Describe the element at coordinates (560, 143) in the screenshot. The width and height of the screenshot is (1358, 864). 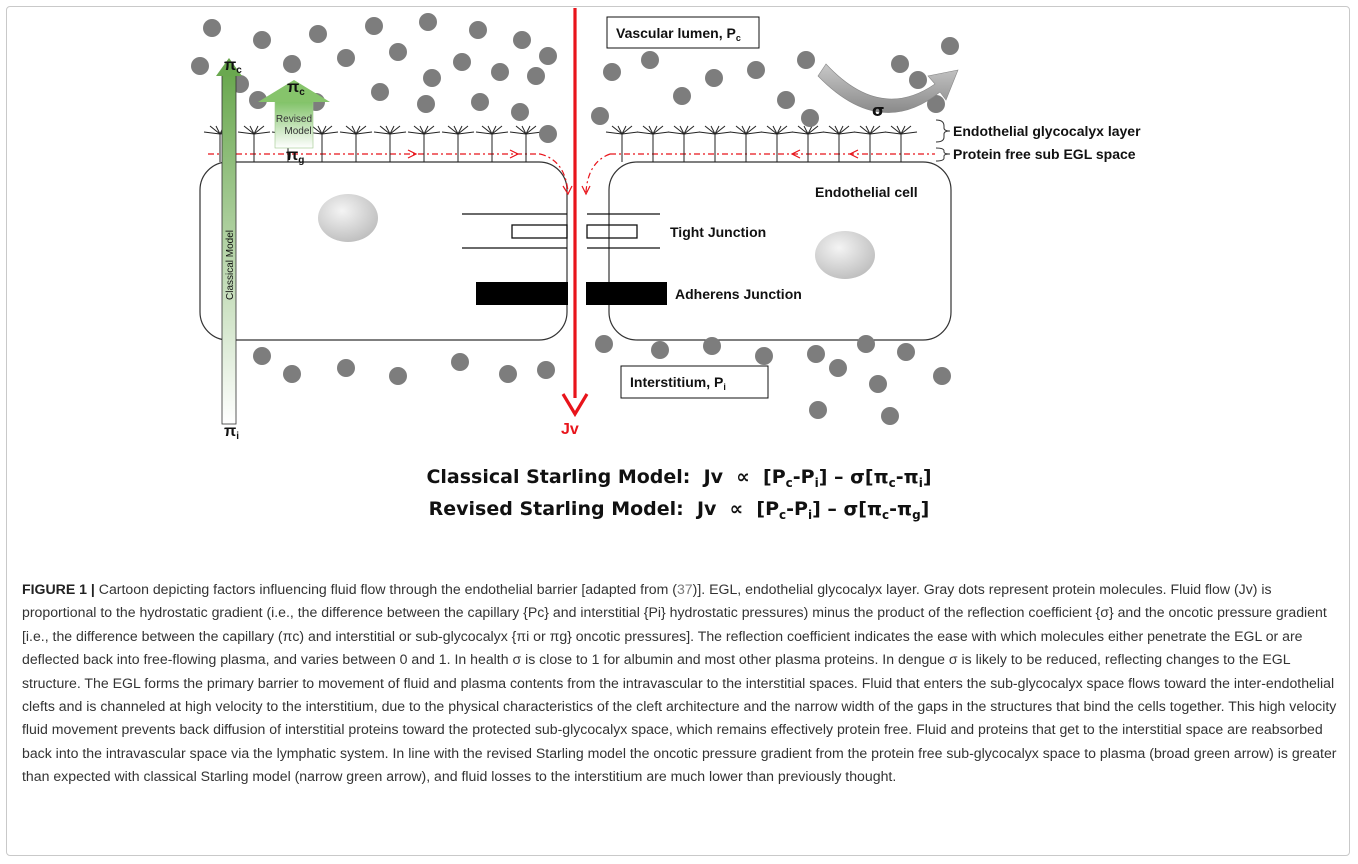
I see `glycocalyx-tufts` at that location.